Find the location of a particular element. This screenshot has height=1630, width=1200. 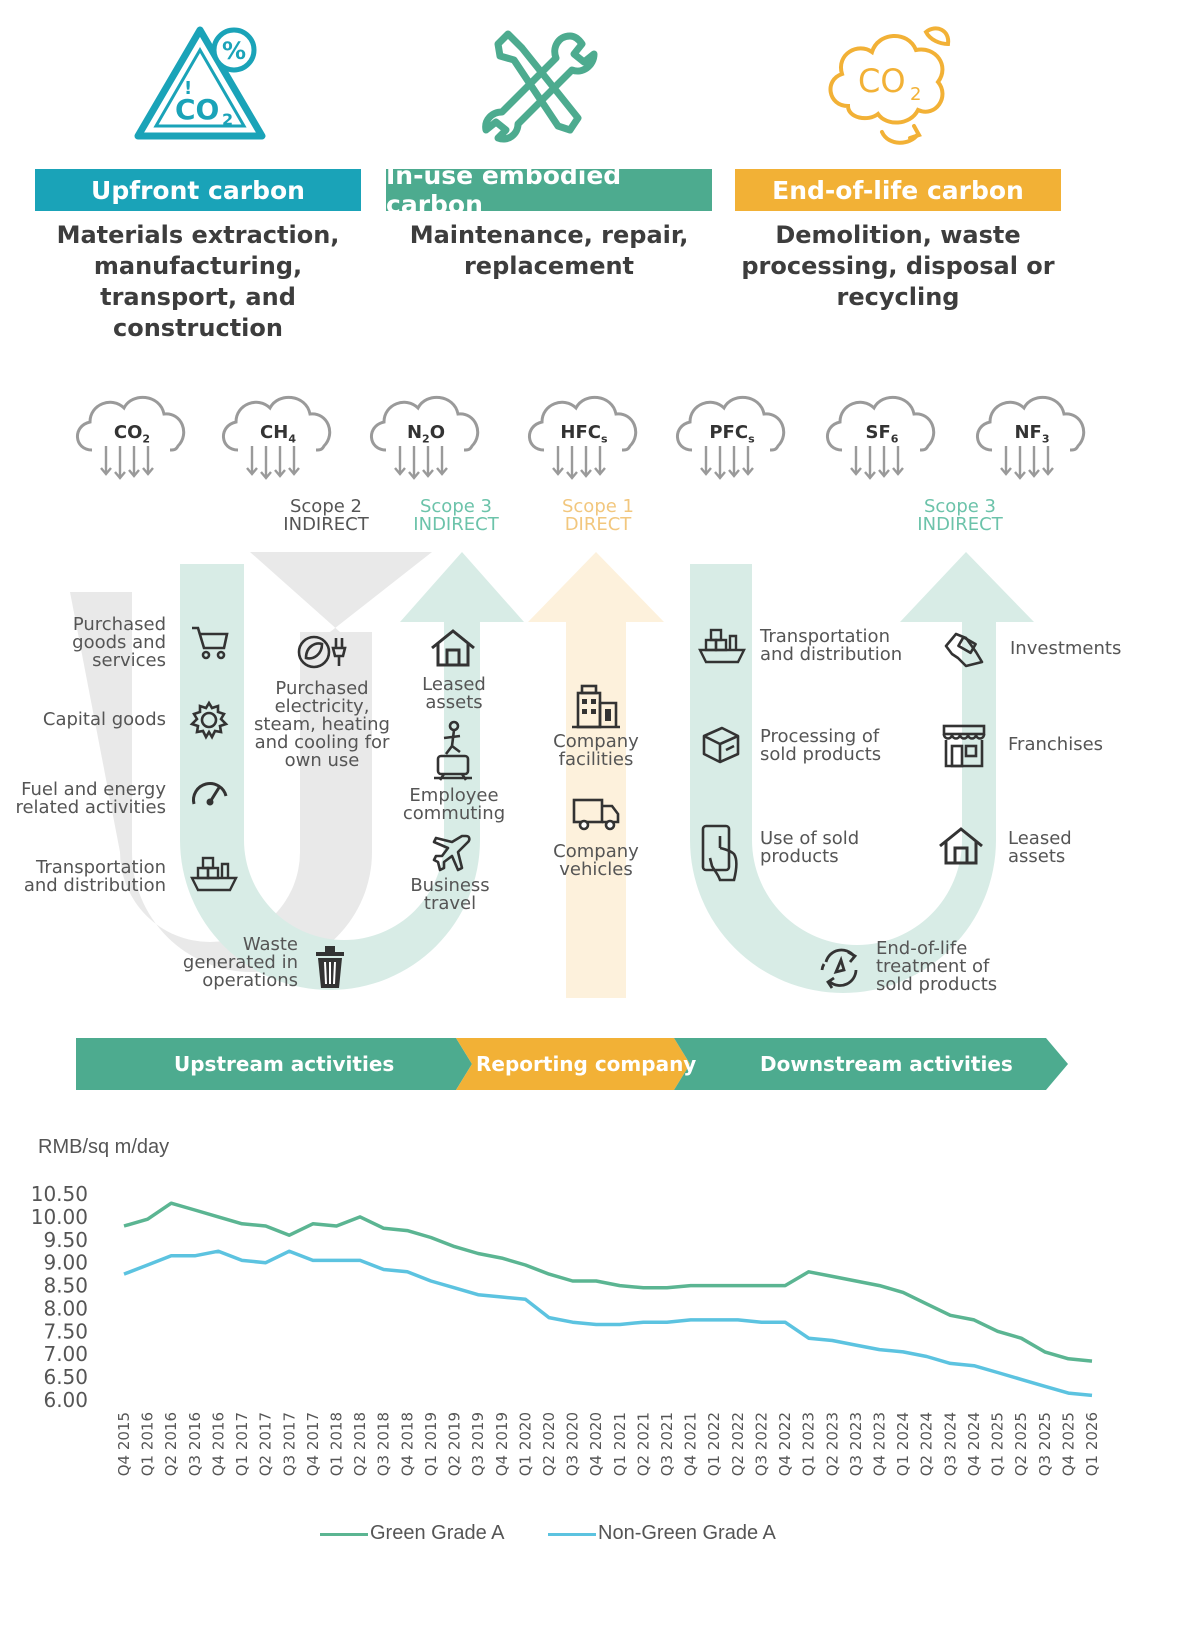

percent-label: % is located at coordinates (234, 51).